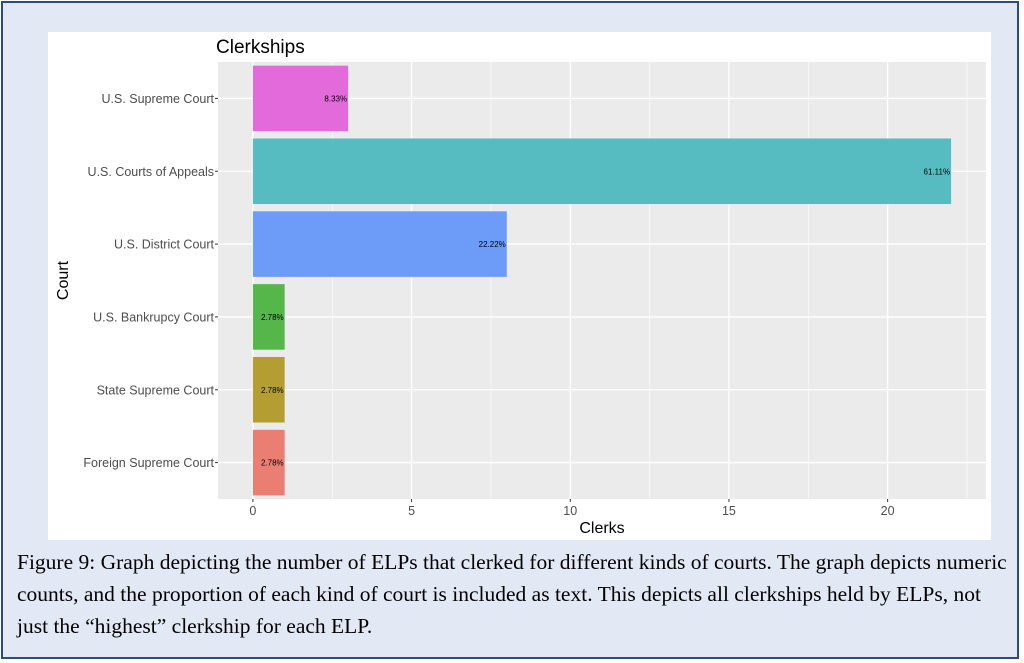  I want to click on y-tick-label: Foreign Supreme Court, so click(148, 463).